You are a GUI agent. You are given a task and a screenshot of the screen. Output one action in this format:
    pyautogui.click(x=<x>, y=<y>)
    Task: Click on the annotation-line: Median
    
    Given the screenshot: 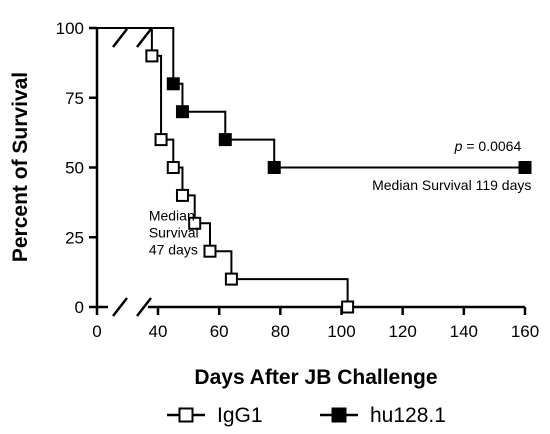 What is the action you would take?
    pyautogui.click(x=172, y=216)
    